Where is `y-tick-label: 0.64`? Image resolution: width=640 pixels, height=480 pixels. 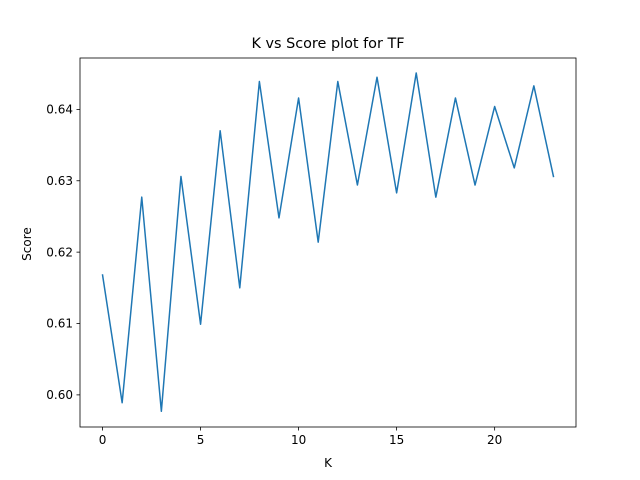 y-tick-label: 0.64 is located at coordinates (59, 110).